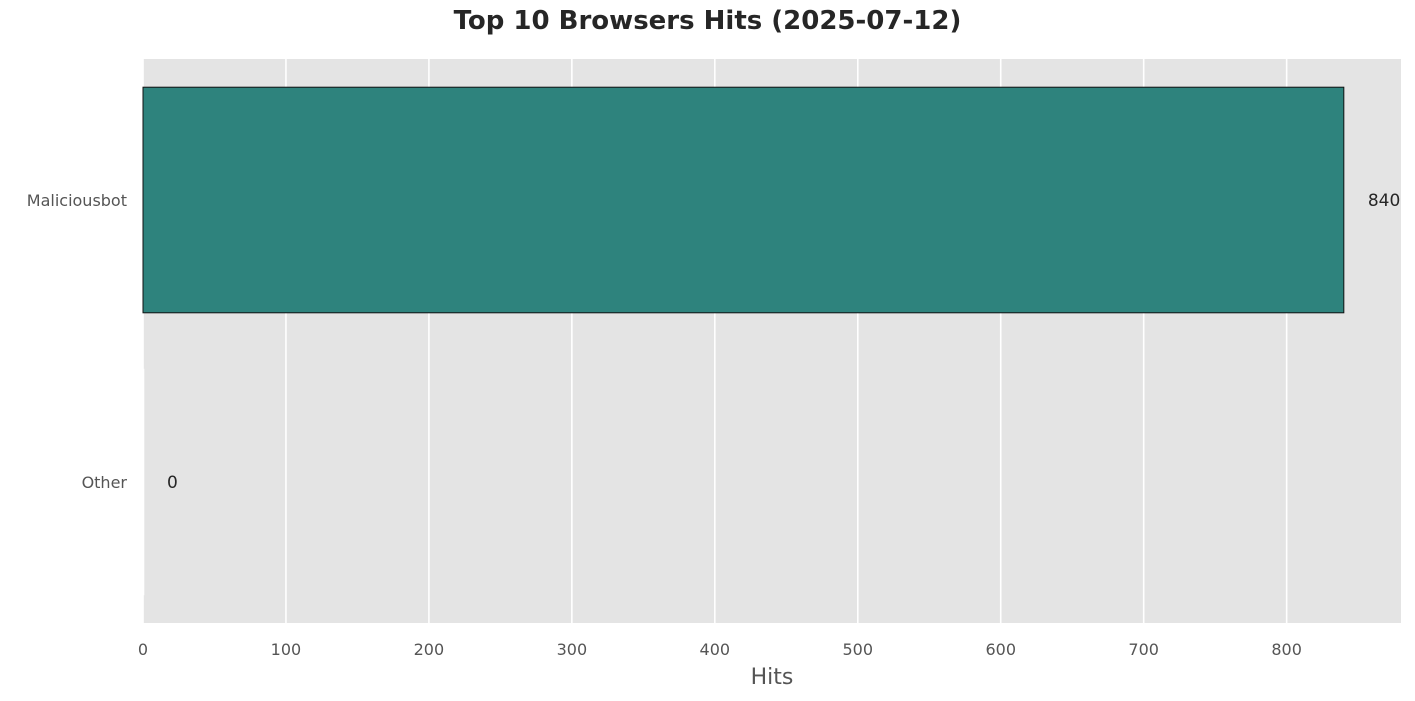  What do you see at coordinates (105, 482) in the screenshot?
I see `category-label: Other` at bounding box center [105, 482].